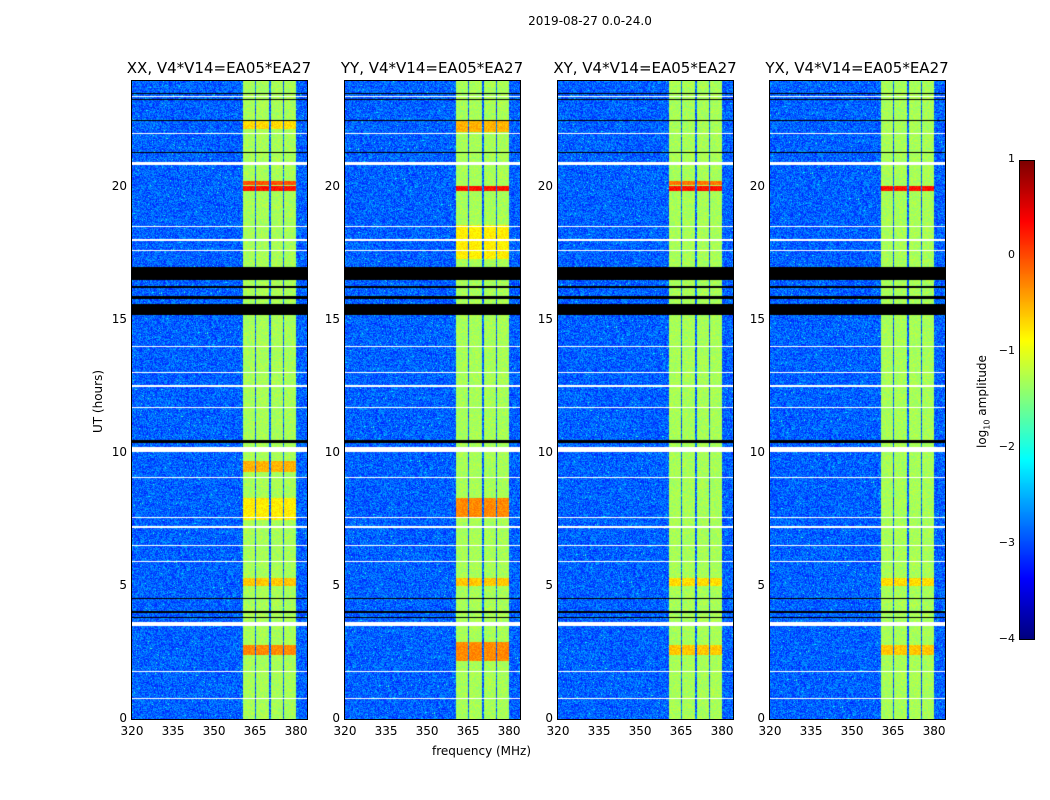  What do you see at coordinates (1011, 254) in the screenshot?
I see `colorbar-tick-label: 0` at bounding box center [1011, 254].